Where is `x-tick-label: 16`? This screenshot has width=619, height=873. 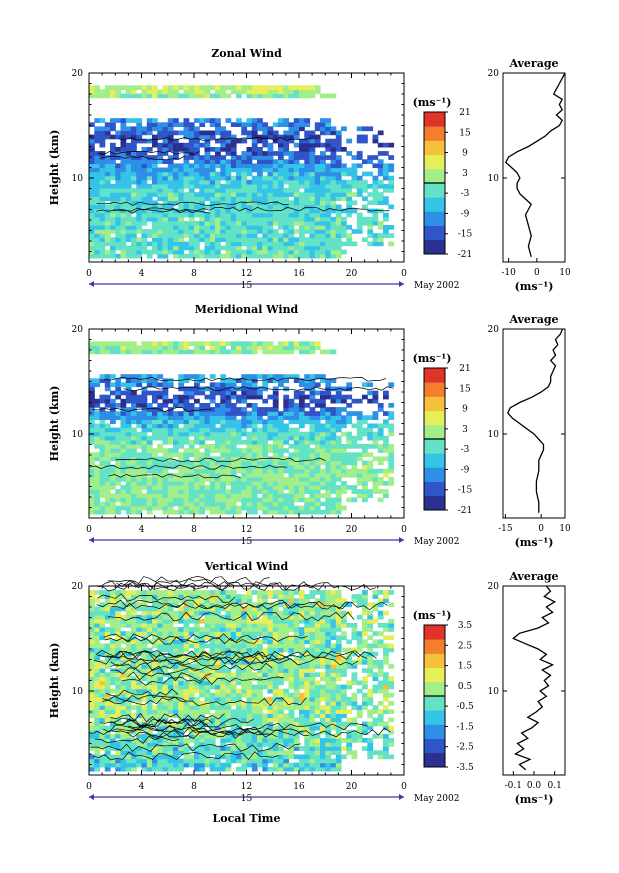 x-tick-label: 16 is located at coordinates (299, 274).